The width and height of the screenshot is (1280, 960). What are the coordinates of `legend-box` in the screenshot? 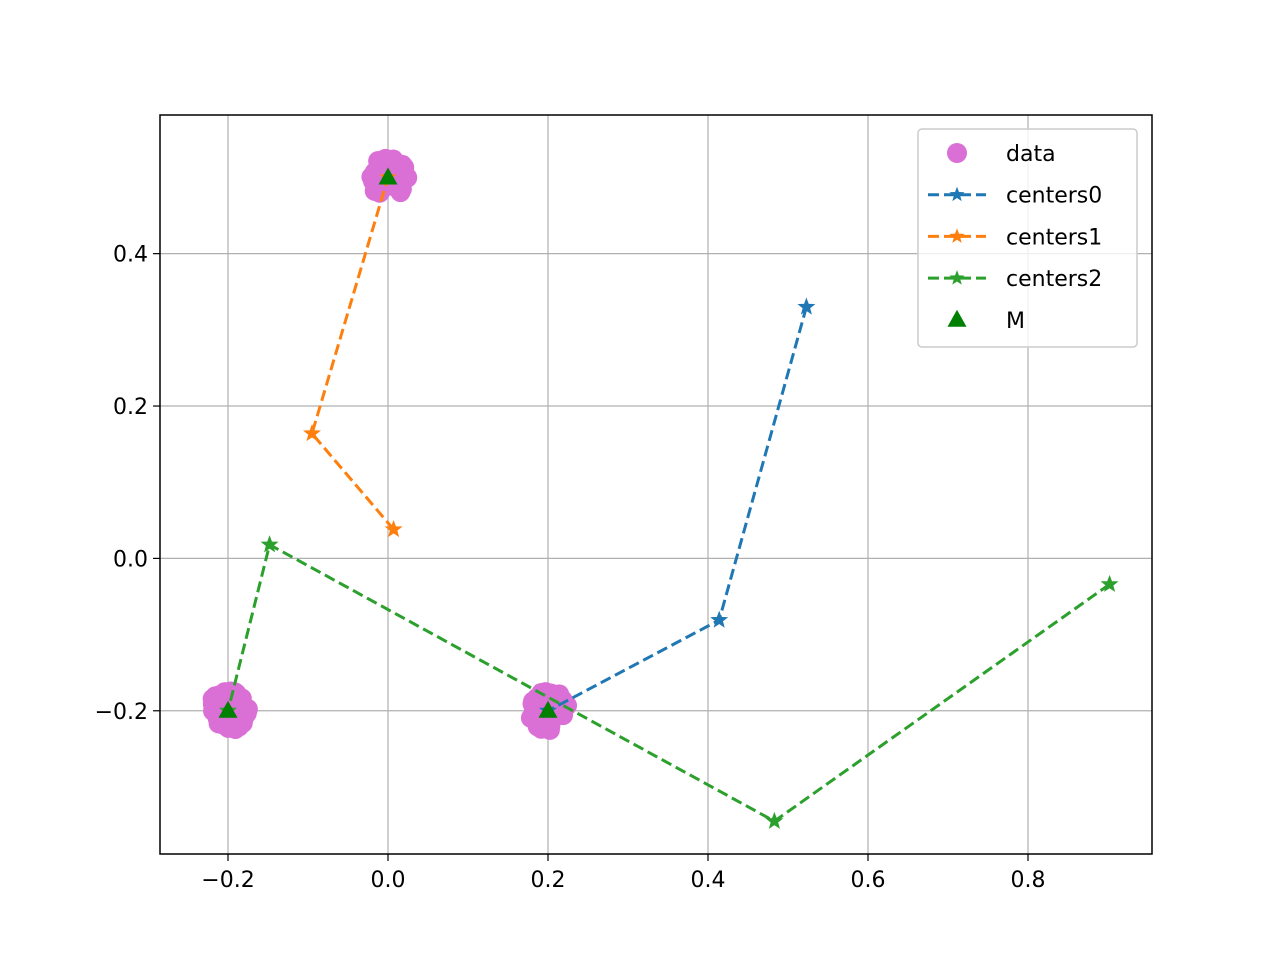 It's located at (1027, 238).